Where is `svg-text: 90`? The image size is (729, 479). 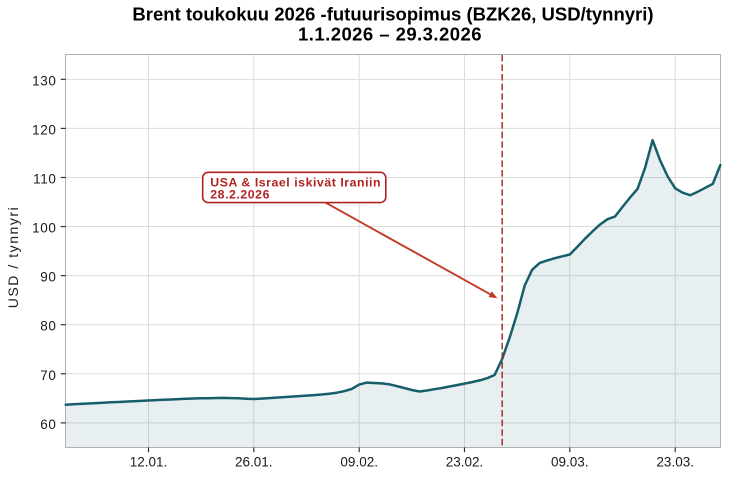 svg-text: 90 is located at coordinates (48, 277).